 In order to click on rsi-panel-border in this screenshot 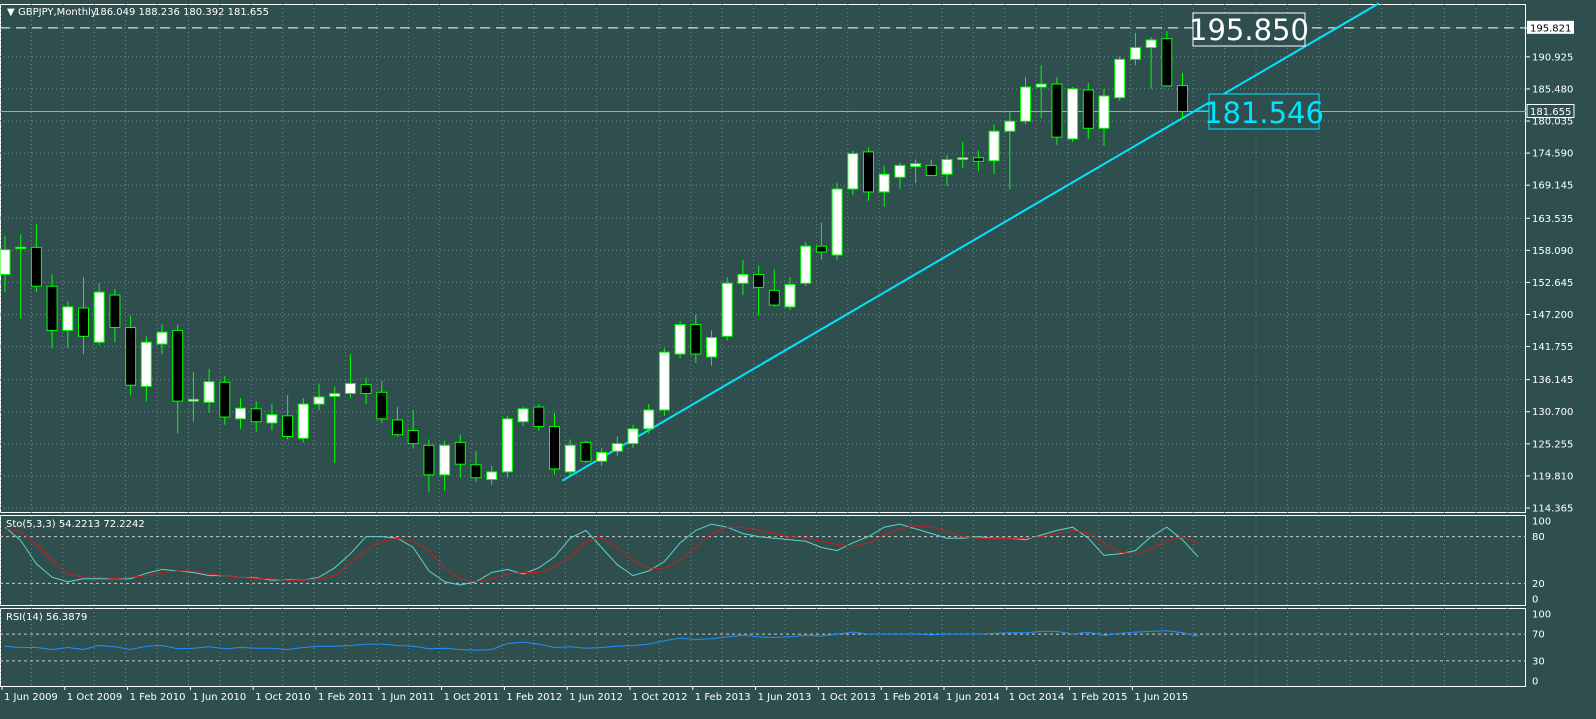, I will do `click(763, 647)`.